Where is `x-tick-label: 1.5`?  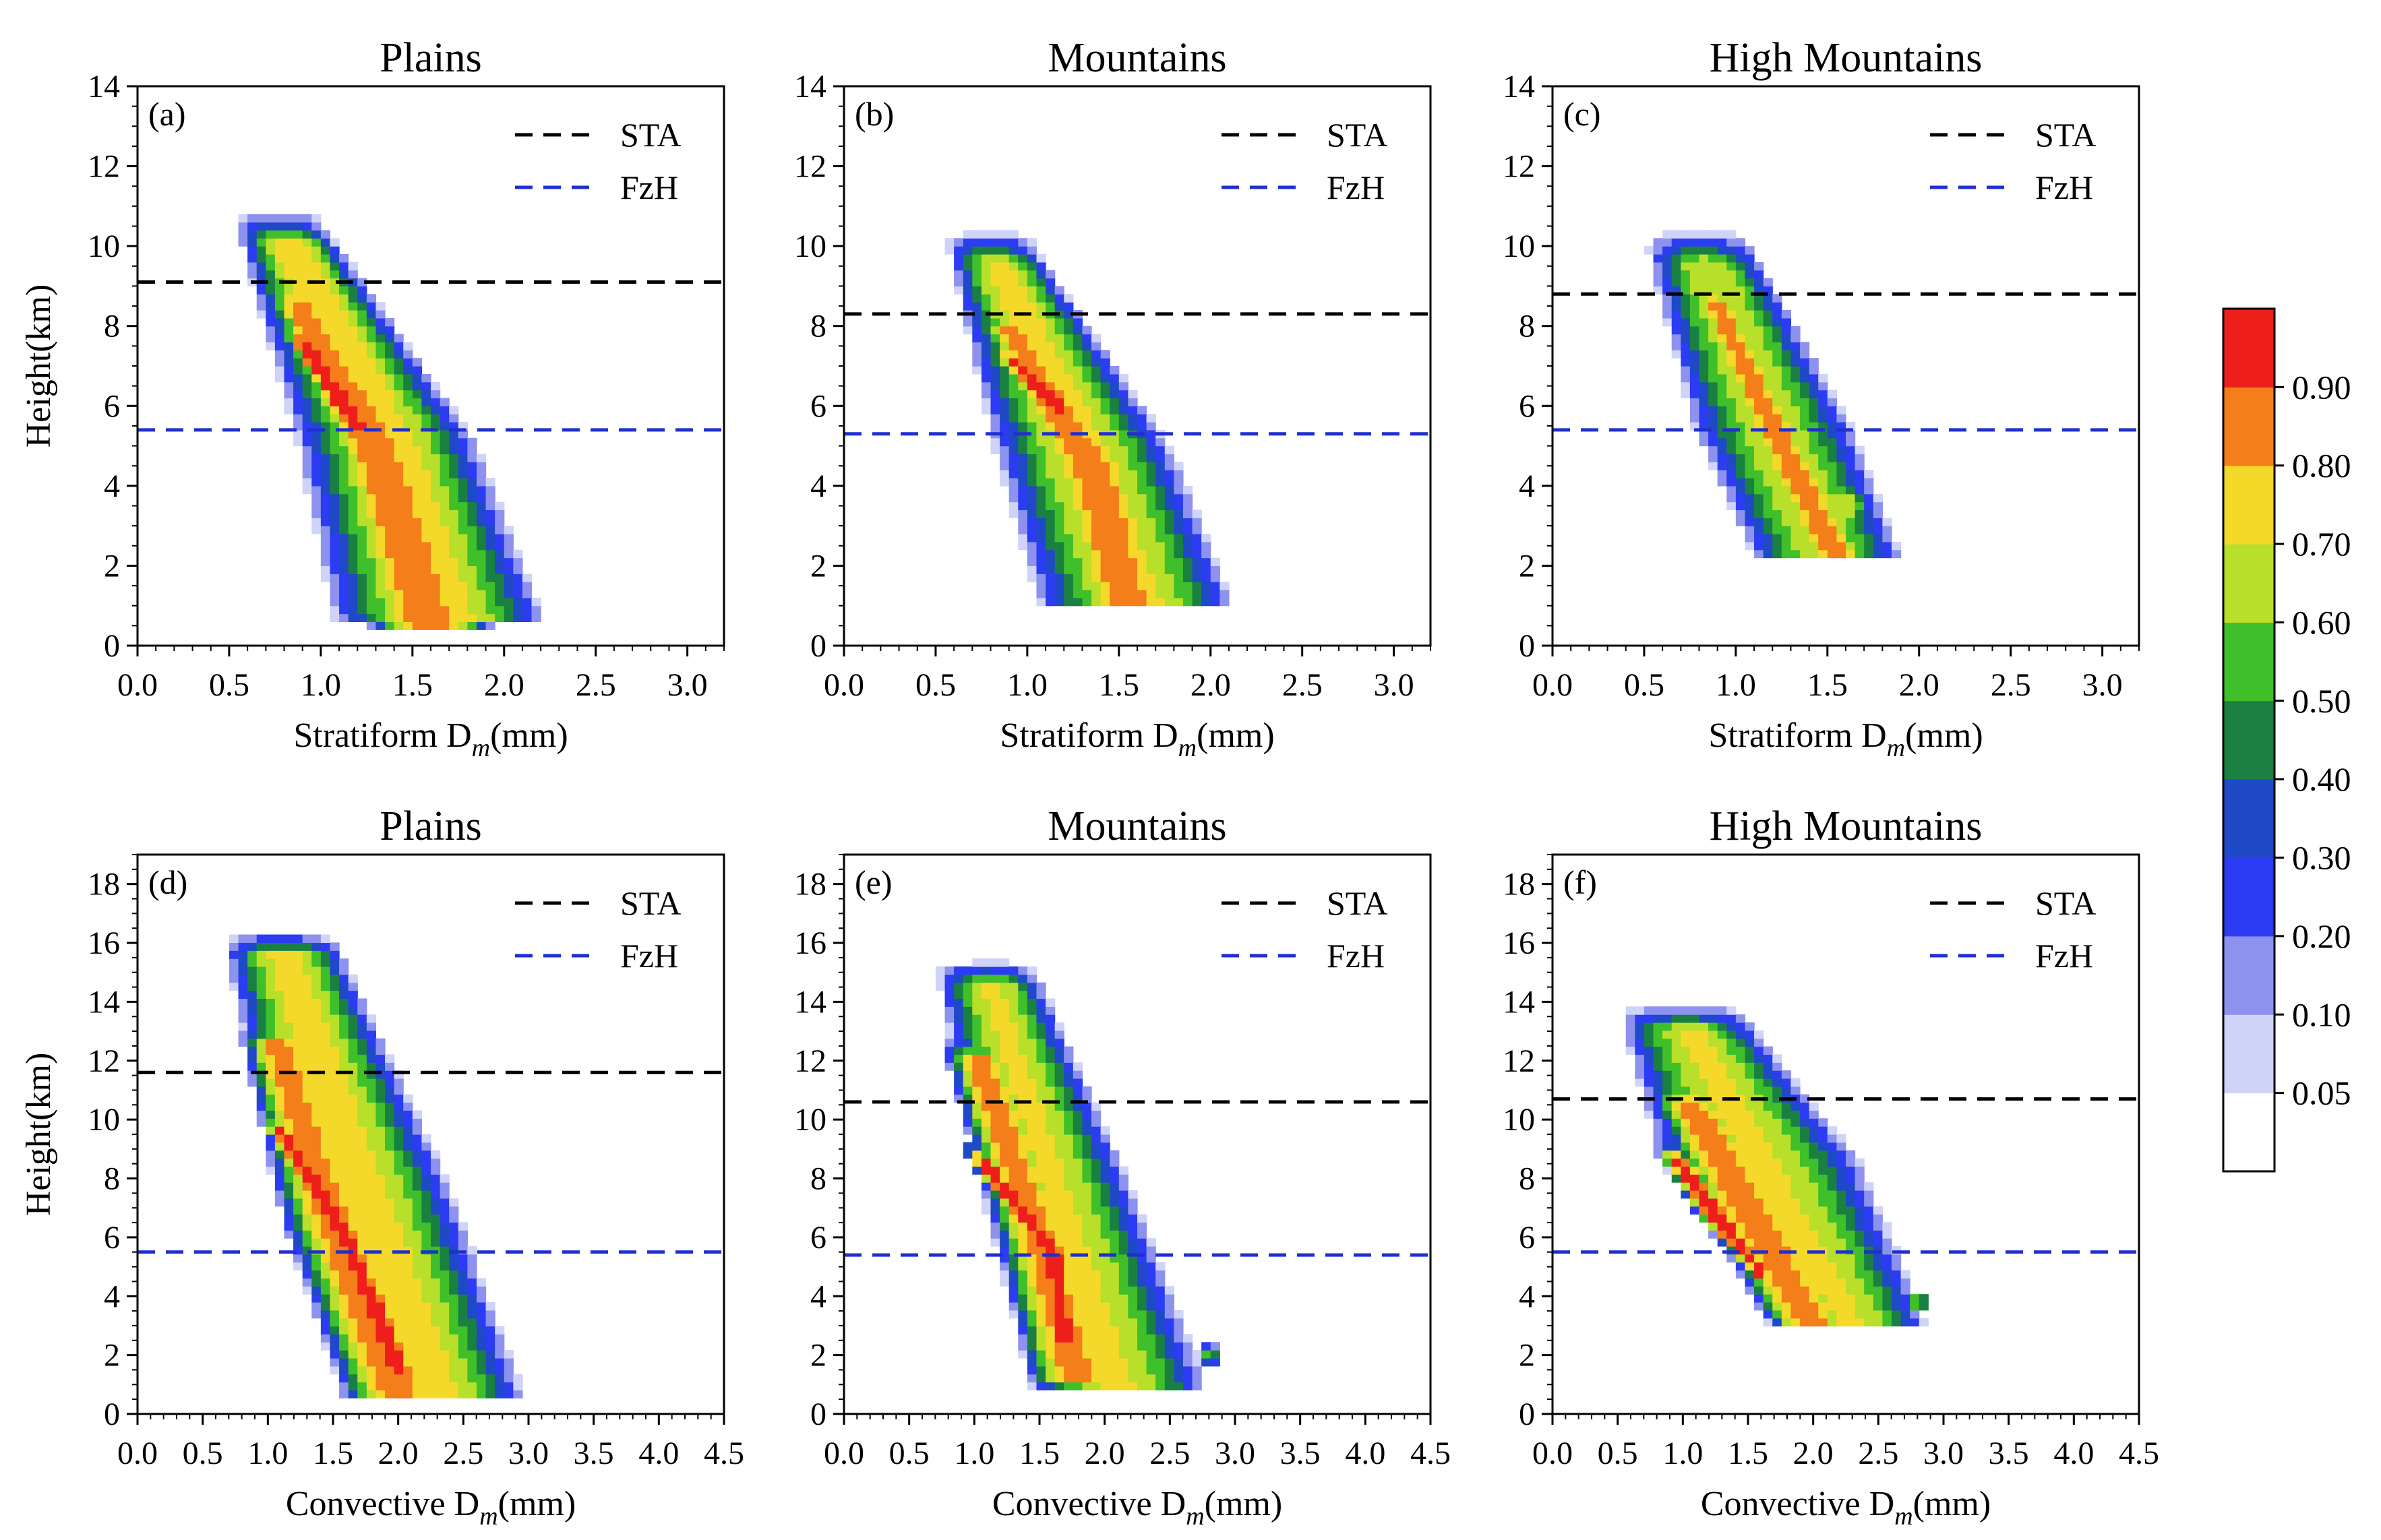
x-tick-label: 1.5 is located at coordinates (333, 1454).